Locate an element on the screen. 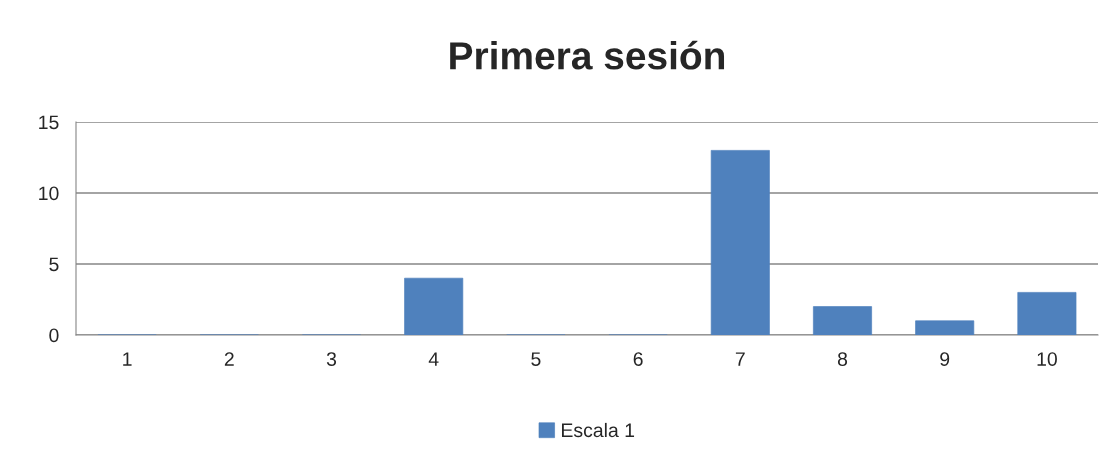  x-tick-label: 5 is located at coordinates (536, 359).